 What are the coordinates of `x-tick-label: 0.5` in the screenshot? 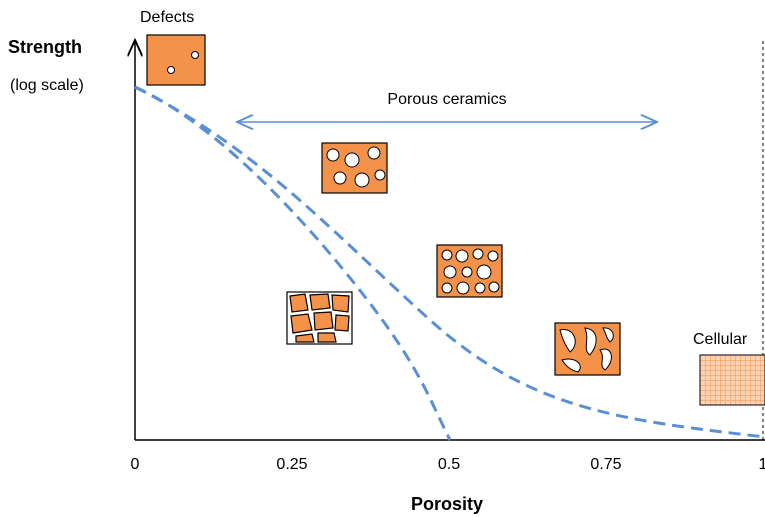 It's located at (449, 464).